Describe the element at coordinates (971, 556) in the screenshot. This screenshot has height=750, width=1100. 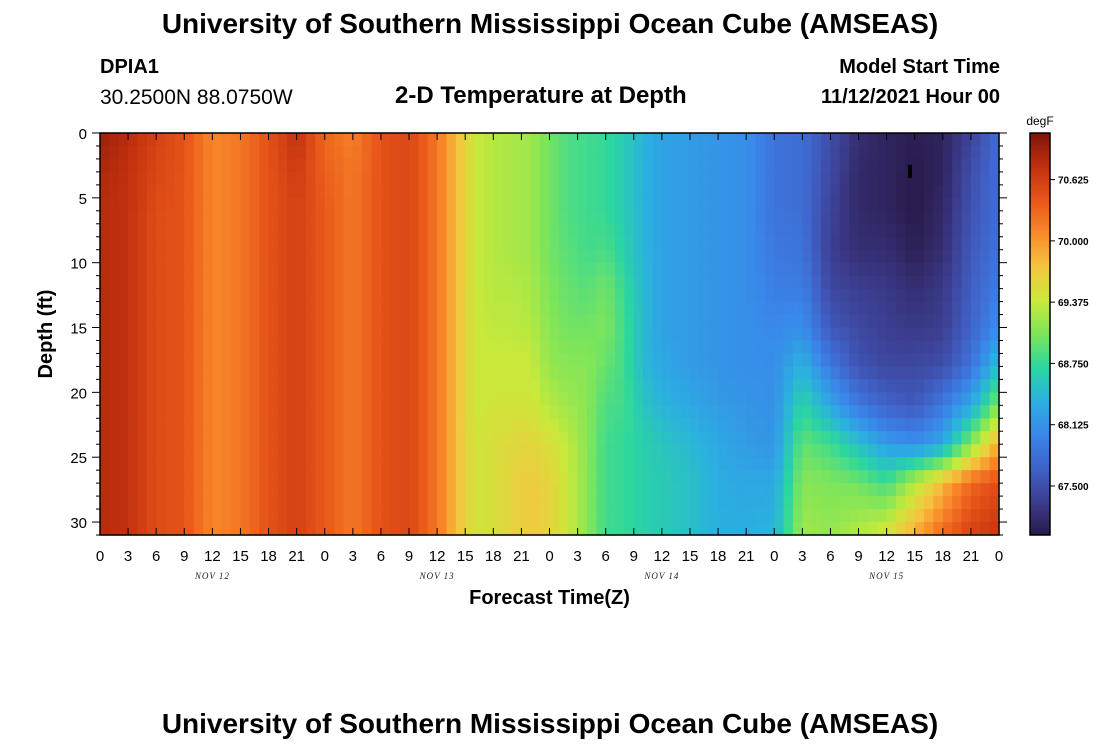
I see `x-tick-label: 21` at that location.